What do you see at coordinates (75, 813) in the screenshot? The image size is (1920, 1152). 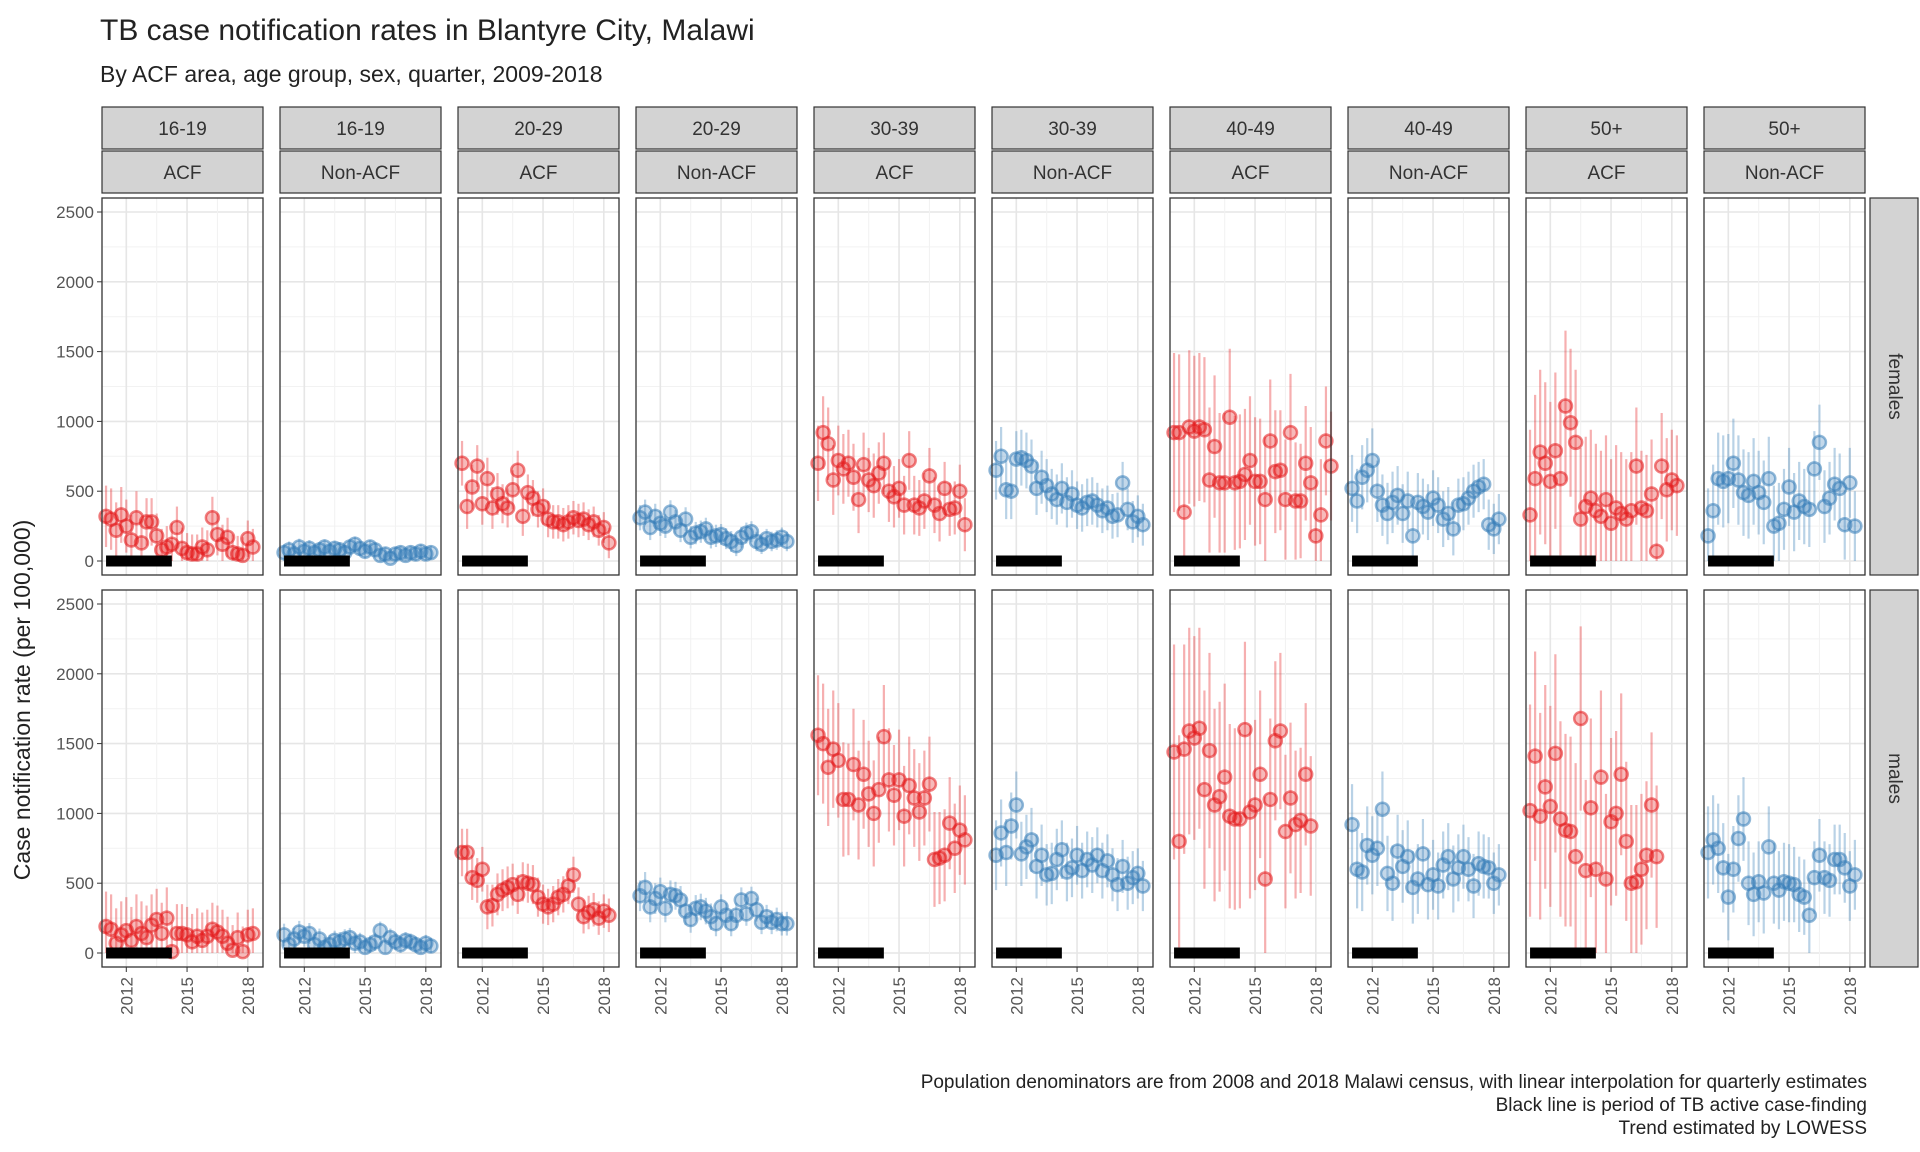 I see `y-tick-label: 1000` at bounding box center [75, 813].